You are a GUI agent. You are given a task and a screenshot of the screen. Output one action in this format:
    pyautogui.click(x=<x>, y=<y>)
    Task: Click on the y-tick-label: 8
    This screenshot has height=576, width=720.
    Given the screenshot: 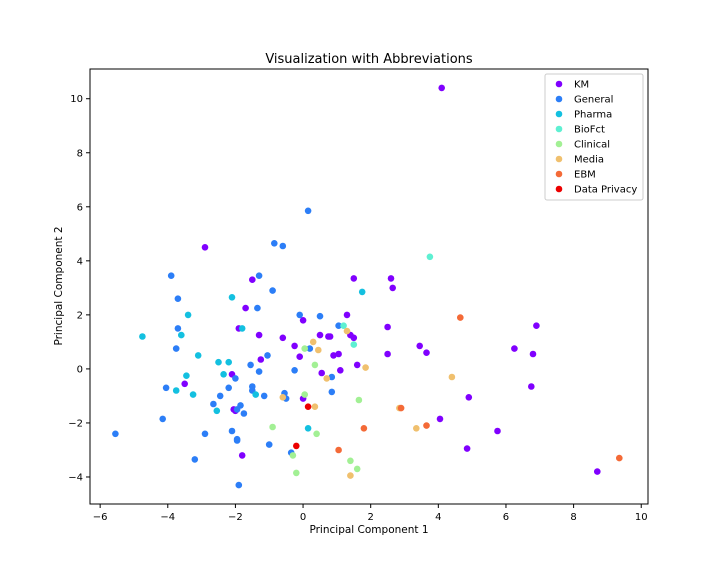 What is the action you would take?
    pyautogui.click(x=80, y=153)
    